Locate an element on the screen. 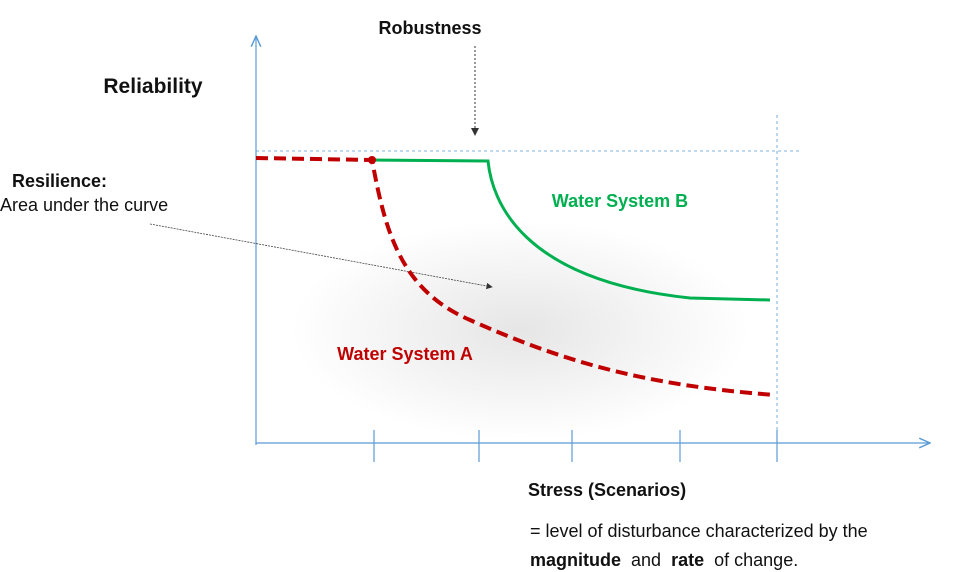 The height and width of the screenshot is (572, 962). label: Water System B is located at coordinates (620, 201).